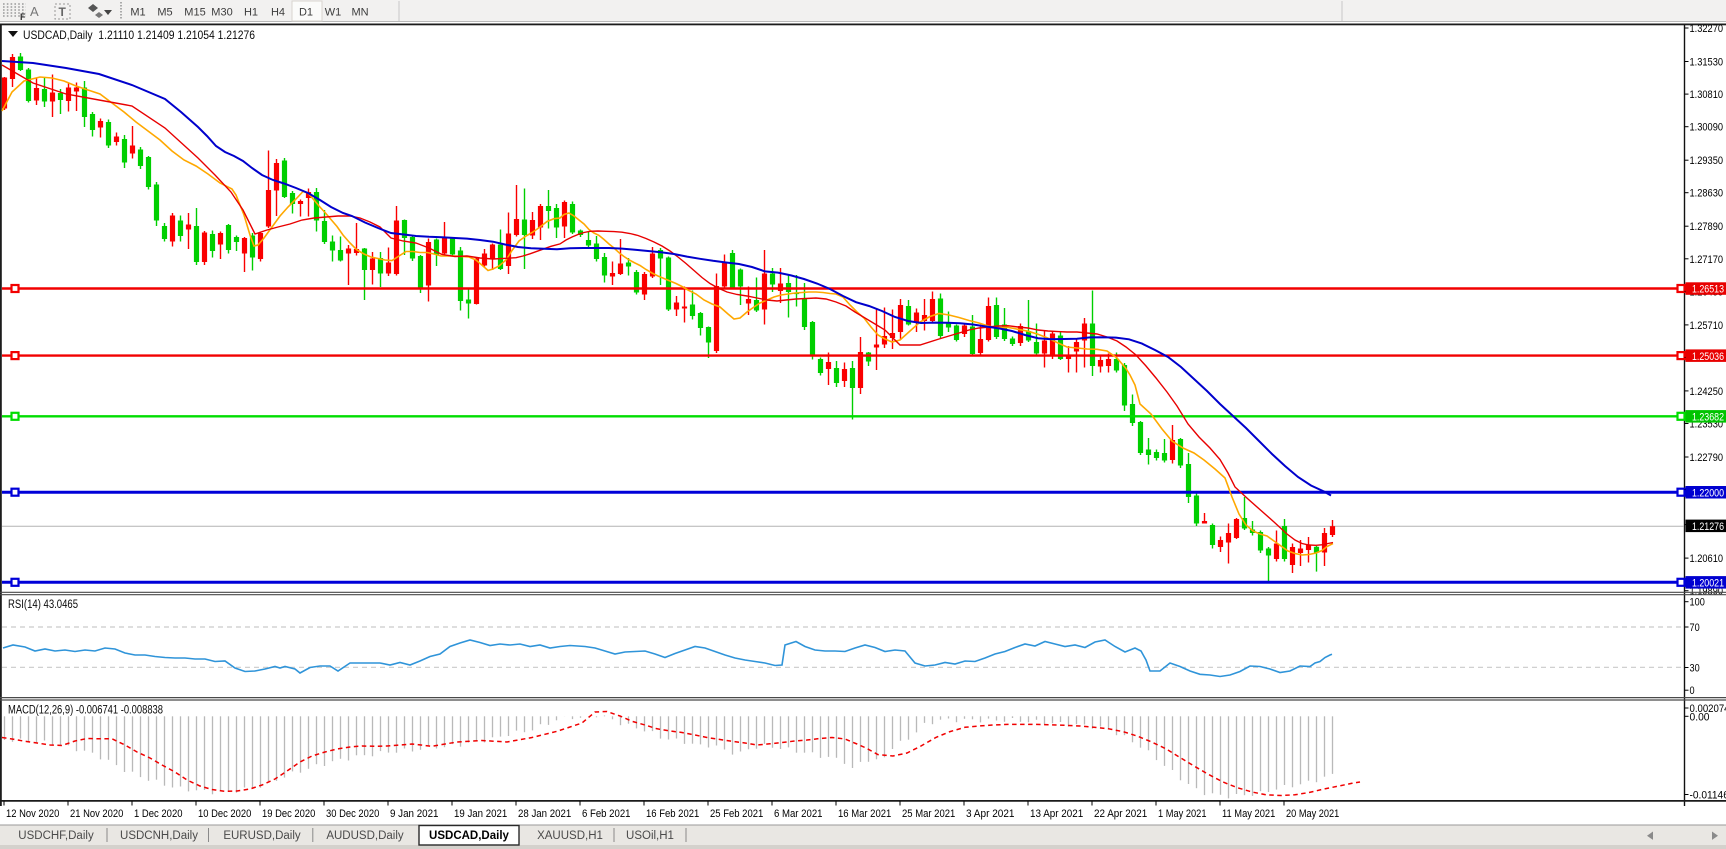 This screenshot has width=1726, height=849. Describe the element at coordinates (352, 814) in the screenshot. I see `svg-text: 30 Dec 2020` at that location.